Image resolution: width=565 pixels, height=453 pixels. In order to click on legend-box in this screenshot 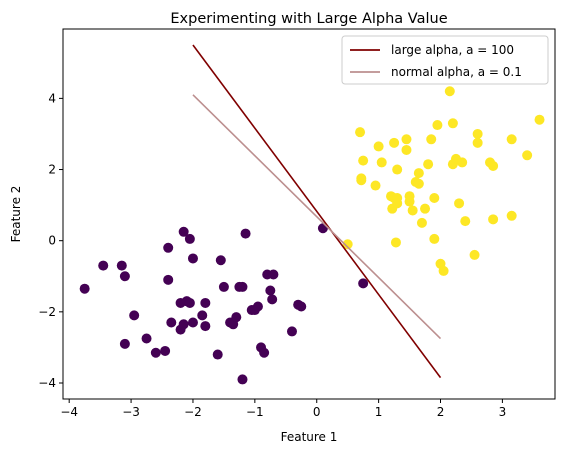, I will do `click(445, 60)`.